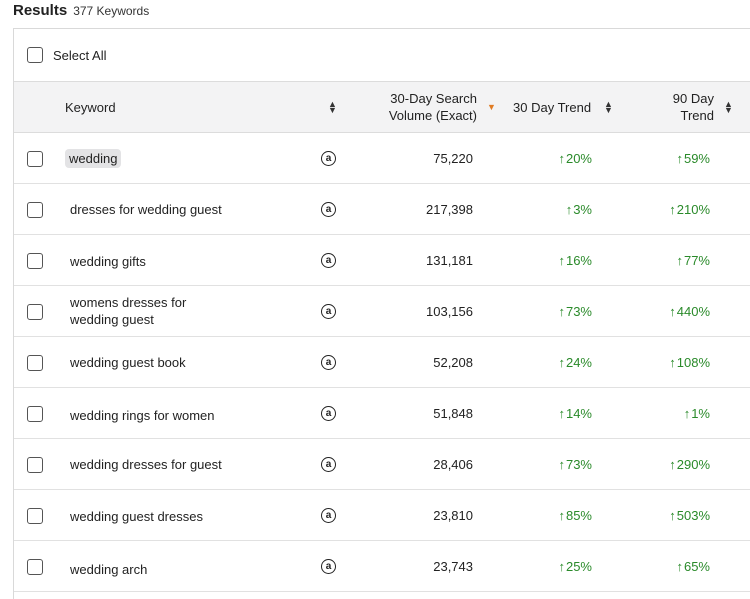 The image size is (750, 599). I want to click on column-label-volume-line2: Volume (Exact), so click(432, 115).